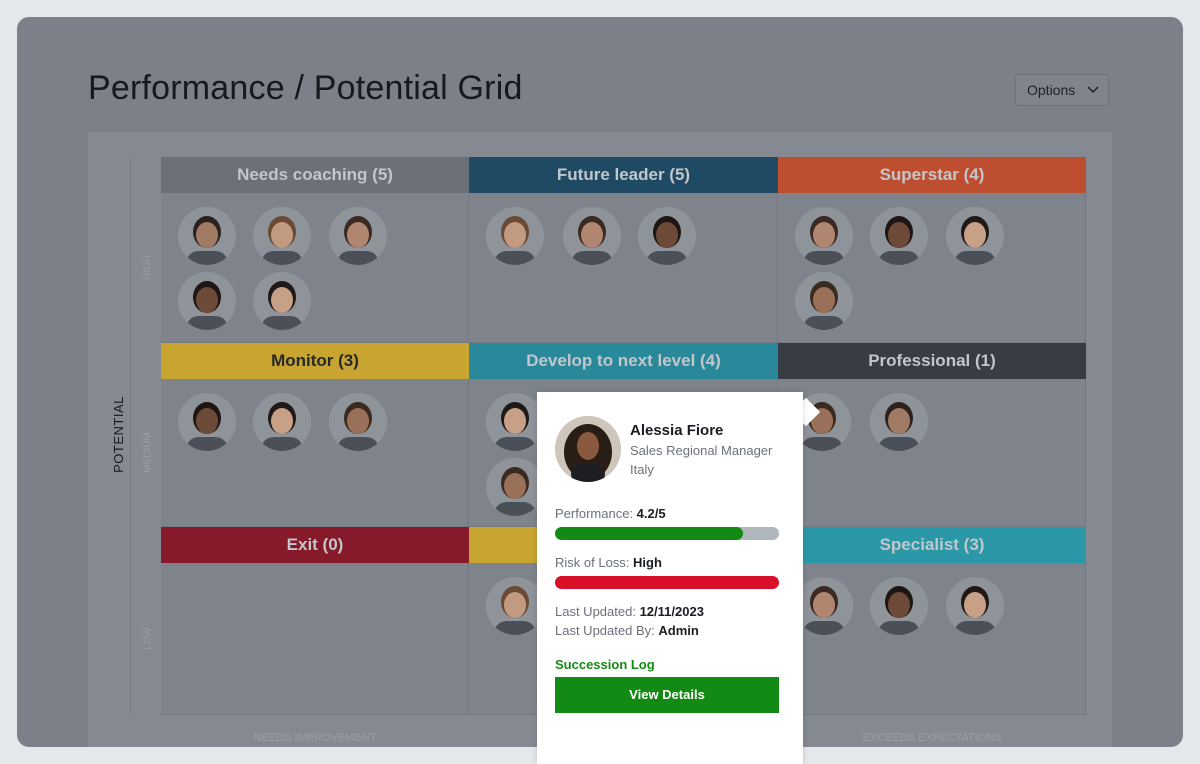 The image size is (1200, 764). I want to click on cell-header: Exit (0), so click(315, 545).